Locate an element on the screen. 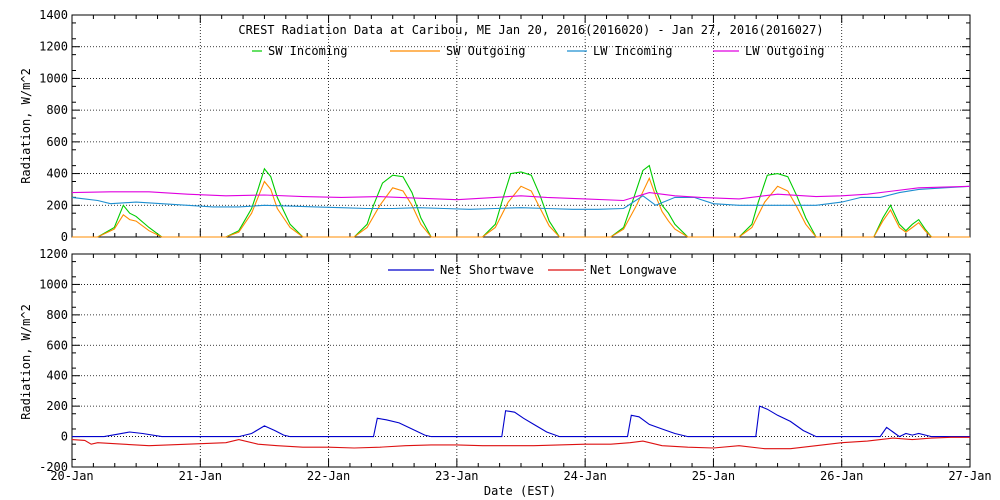 This screenshot has height=500, width=1000. x-tick-label: 23-Jan is located at coordinates (456, 476).